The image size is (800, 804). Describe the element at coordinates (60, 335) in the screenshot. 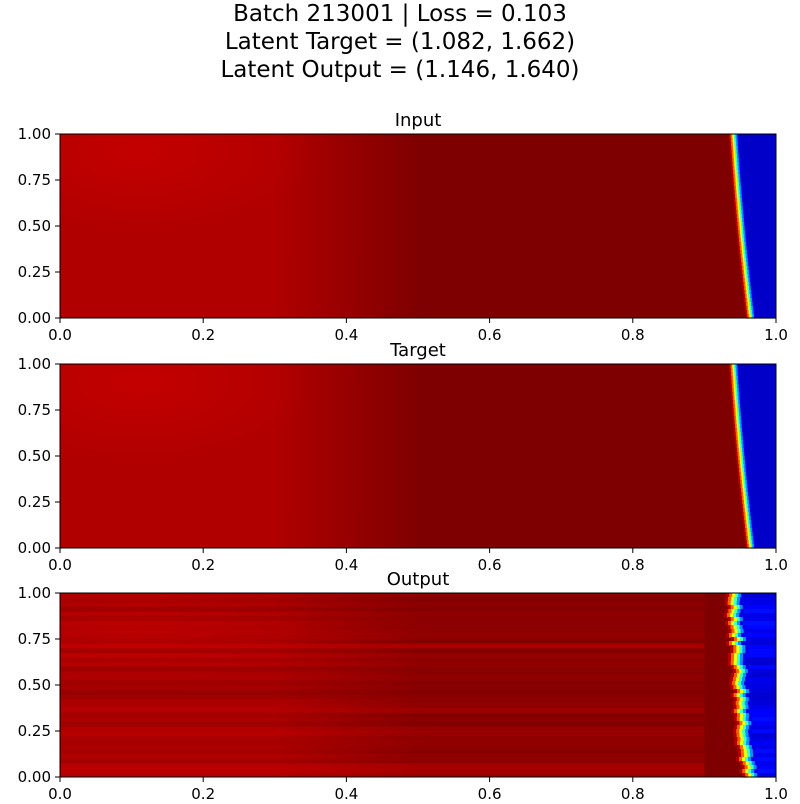

I see `x-tick-label: 0.0` at that location.